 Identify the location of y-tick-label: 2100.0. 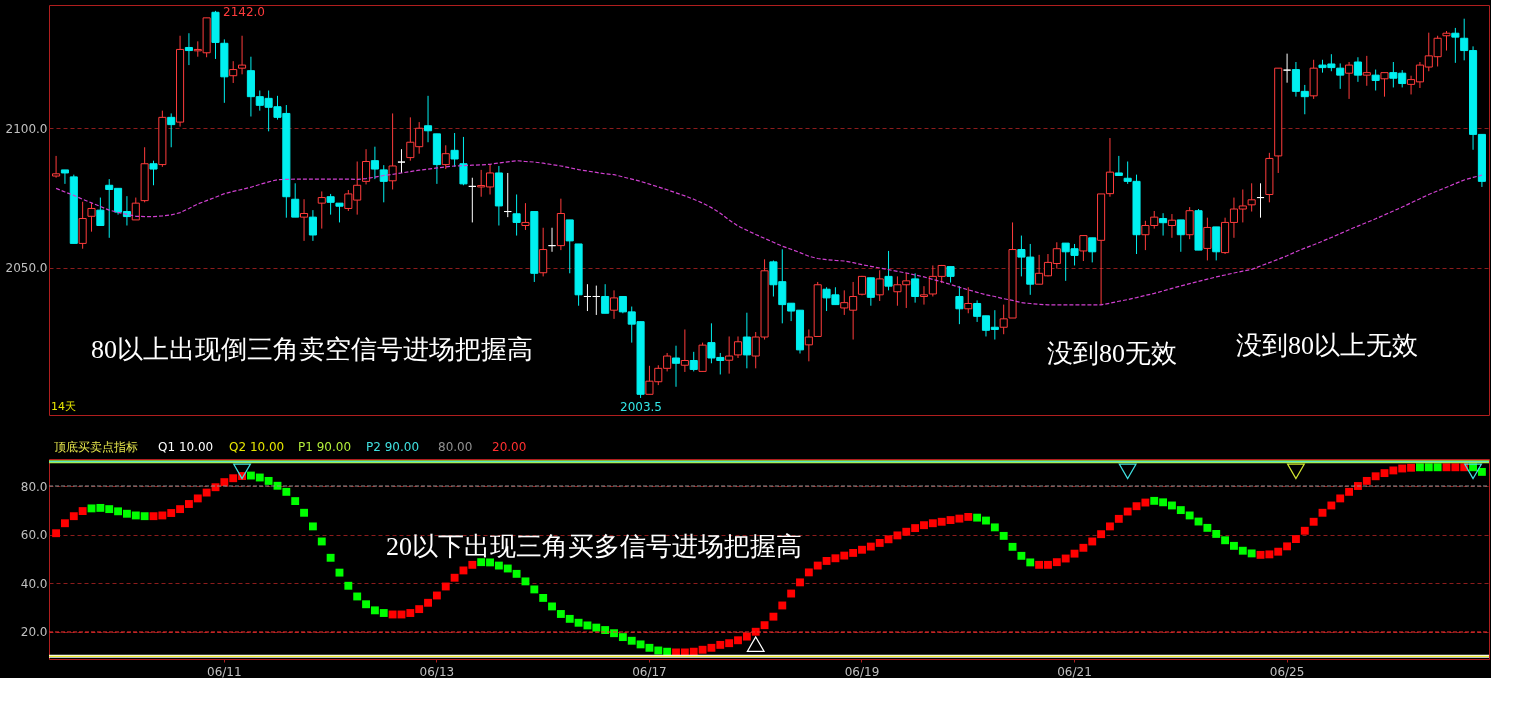
(26, 128).